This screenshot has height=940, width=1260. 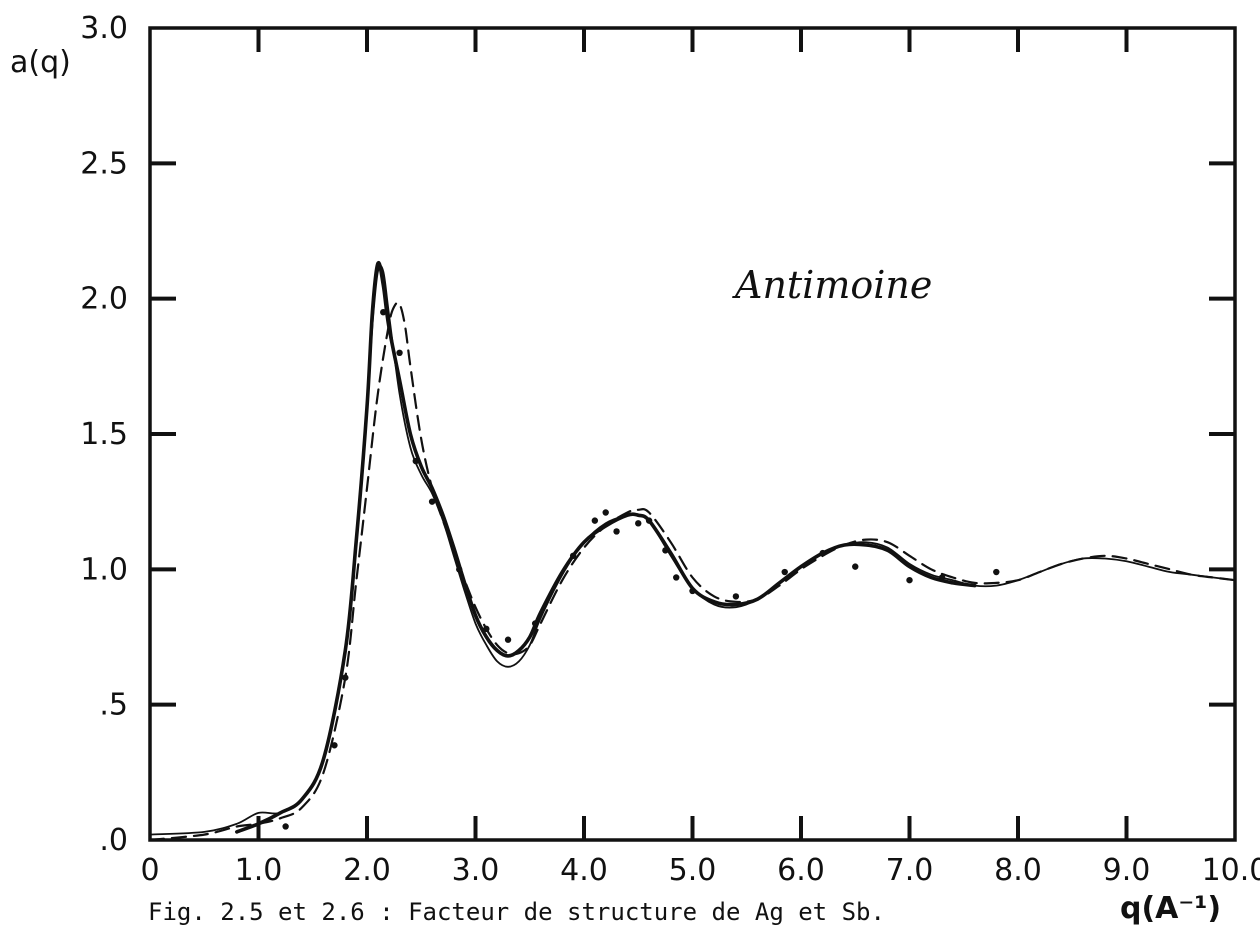 What do you see at coordinates (113, 705) in the screenshot?
I see `y-tick-label: .5` at bounding box center [113, 705].